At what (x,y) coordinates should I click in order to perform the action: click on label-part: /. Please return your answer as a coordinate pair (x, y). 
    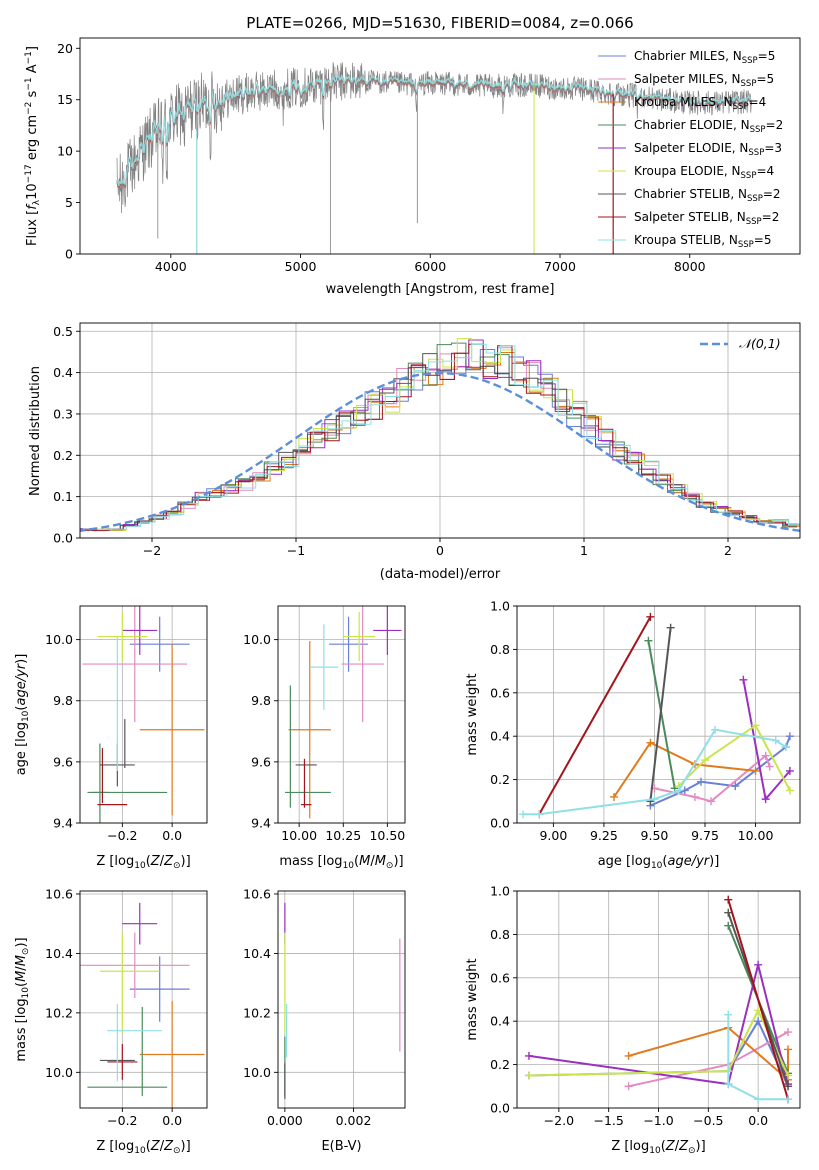
    Looking at the image, I should click on (162, 1146).